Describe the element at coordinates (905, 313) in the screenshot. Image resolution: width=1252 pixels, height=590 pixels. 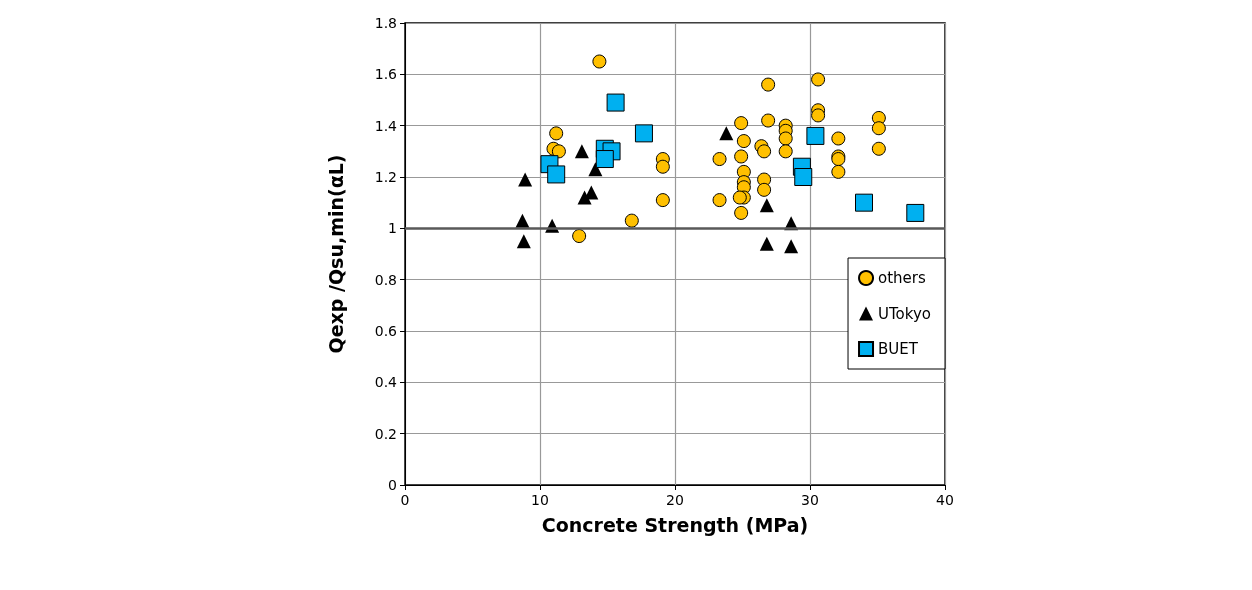
I see `legend-label: UTokyo` at that location.